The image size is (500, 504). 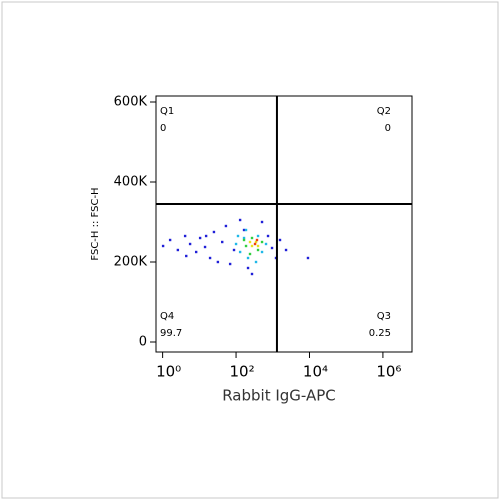 I want to click on x-tick-label: 10², so click(x=241, y=372).